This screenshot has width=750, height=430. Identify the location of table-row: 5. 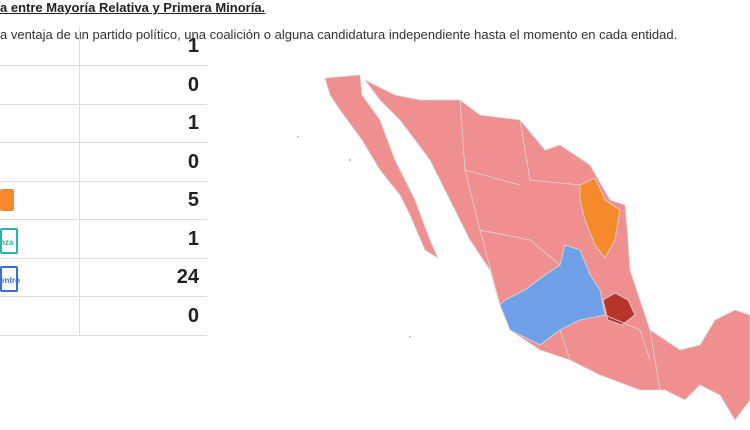
(103, 200).